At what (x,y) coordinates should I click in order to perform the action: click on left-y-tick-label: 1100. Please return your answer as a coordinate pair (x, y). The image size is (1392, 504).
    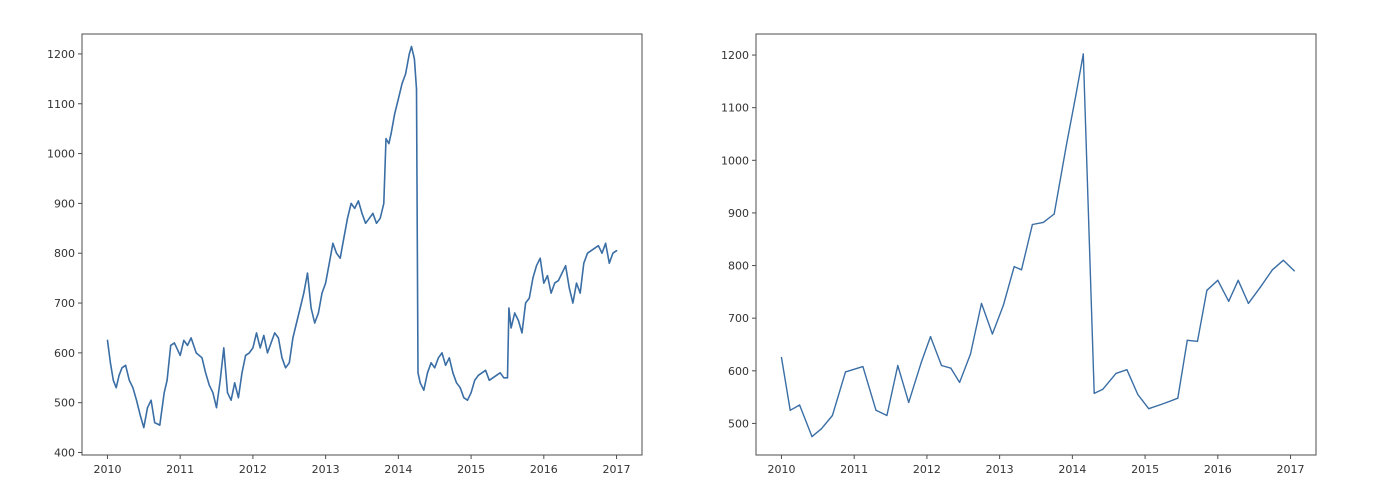
    Looking at the image, I should click on (61, 104).